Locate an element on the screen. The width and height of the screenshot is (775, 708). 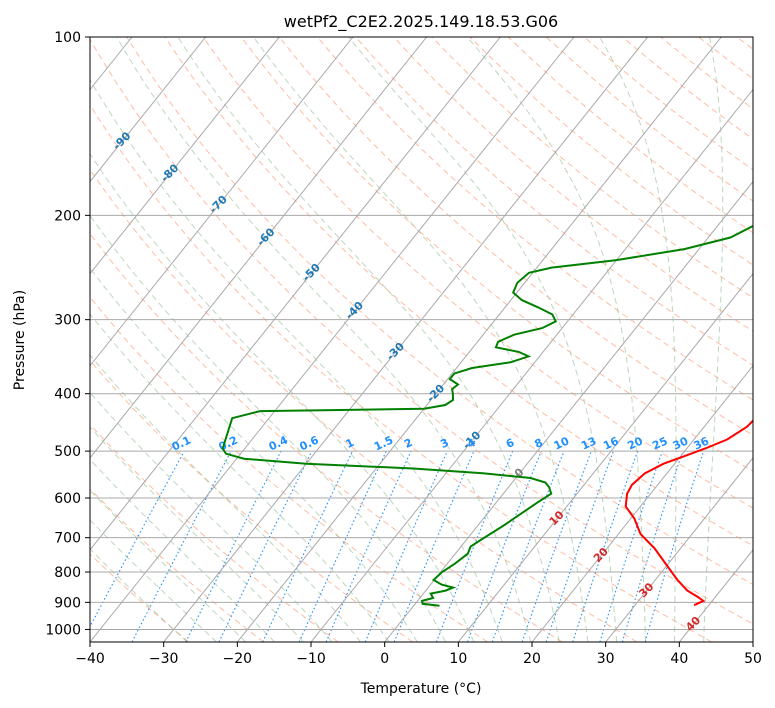
x-tick-label: 40 is located at coordinates (679, 659).